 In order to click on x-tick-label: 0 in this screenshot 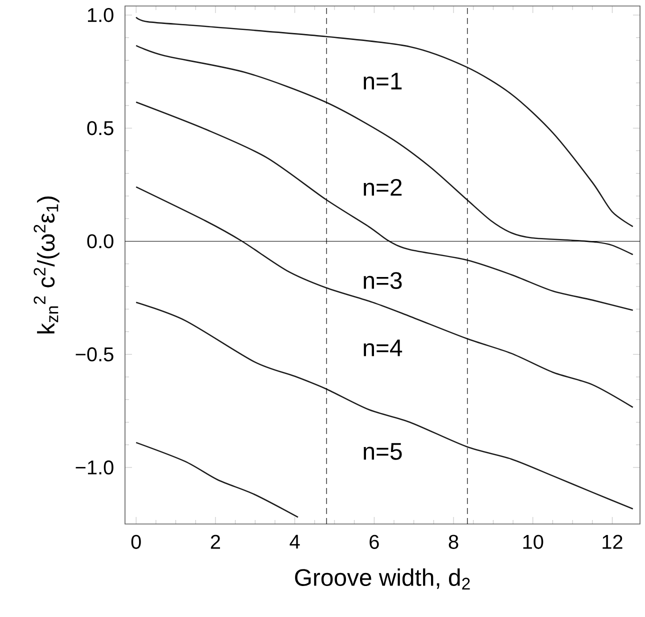, I will do `click(136, 541)`.